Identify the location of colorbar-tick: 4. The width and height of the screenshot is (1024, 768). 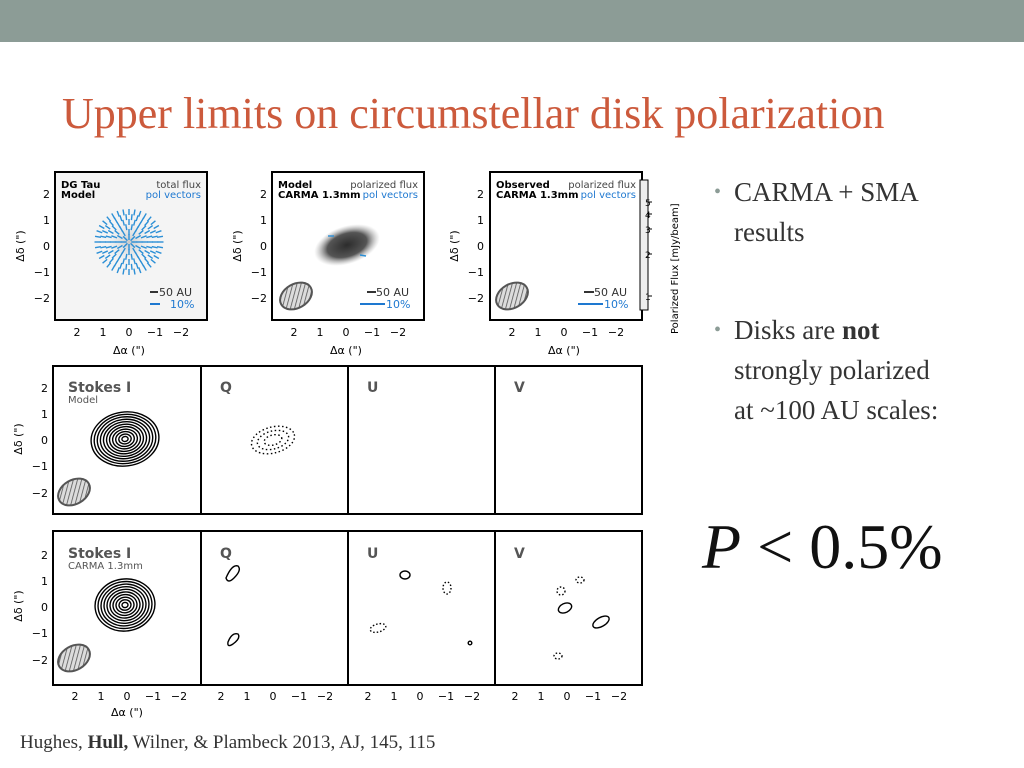
(648, 216).